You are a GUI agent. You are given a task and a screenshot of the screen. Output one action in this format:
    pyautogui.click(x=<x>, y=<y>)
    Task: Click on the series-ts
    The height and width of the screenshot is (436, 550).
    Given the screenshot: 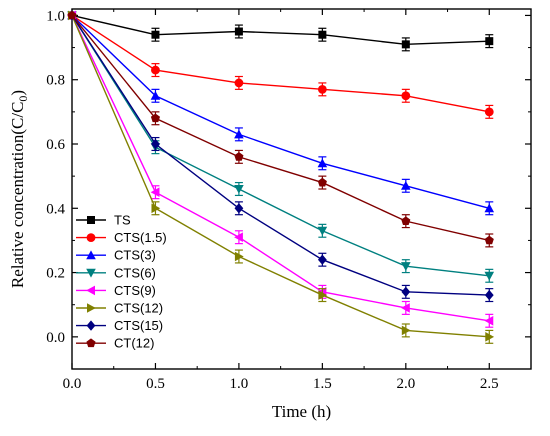 What is the action you would take?
    pyautogui.click(x=281, y=31)
    